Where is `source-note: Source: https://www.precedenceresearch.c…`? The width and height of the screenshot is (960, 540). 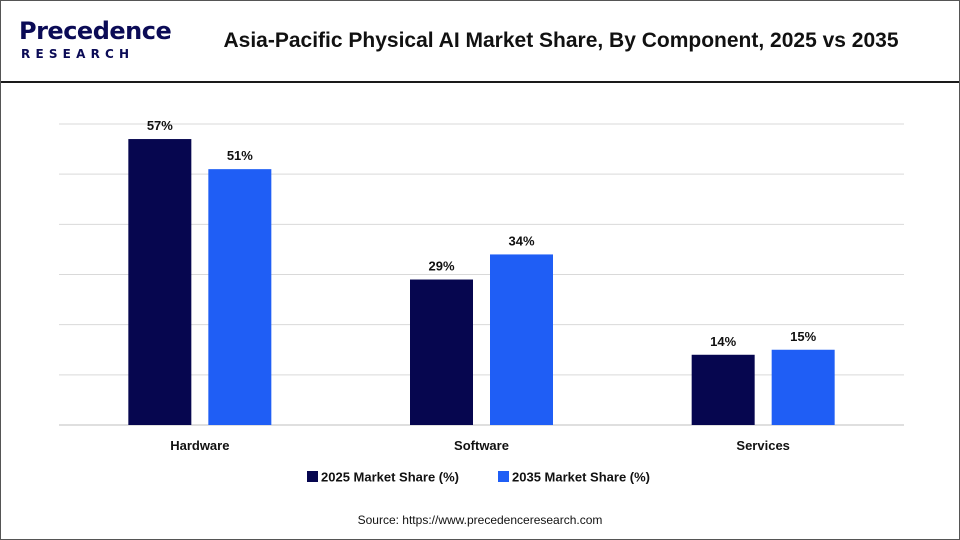
source-note: Source: https://www.precedenceresearch.c… is located at coordinates (480, 520).